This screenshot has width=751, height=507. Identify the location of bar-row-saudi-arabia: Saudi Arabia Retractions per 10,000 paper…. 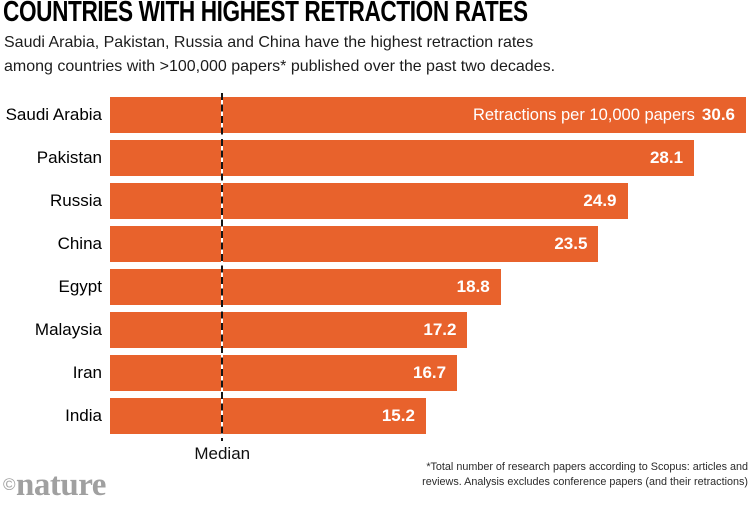
(375, 115).